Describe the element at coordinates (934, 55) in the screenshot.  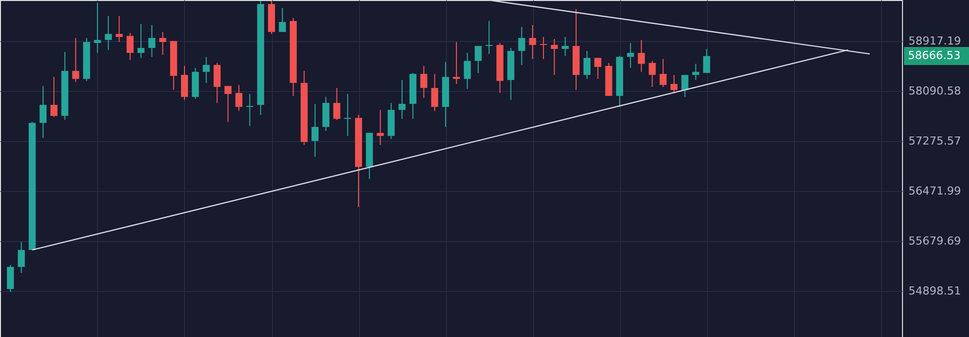
I see `text: 58666.53` at that location.